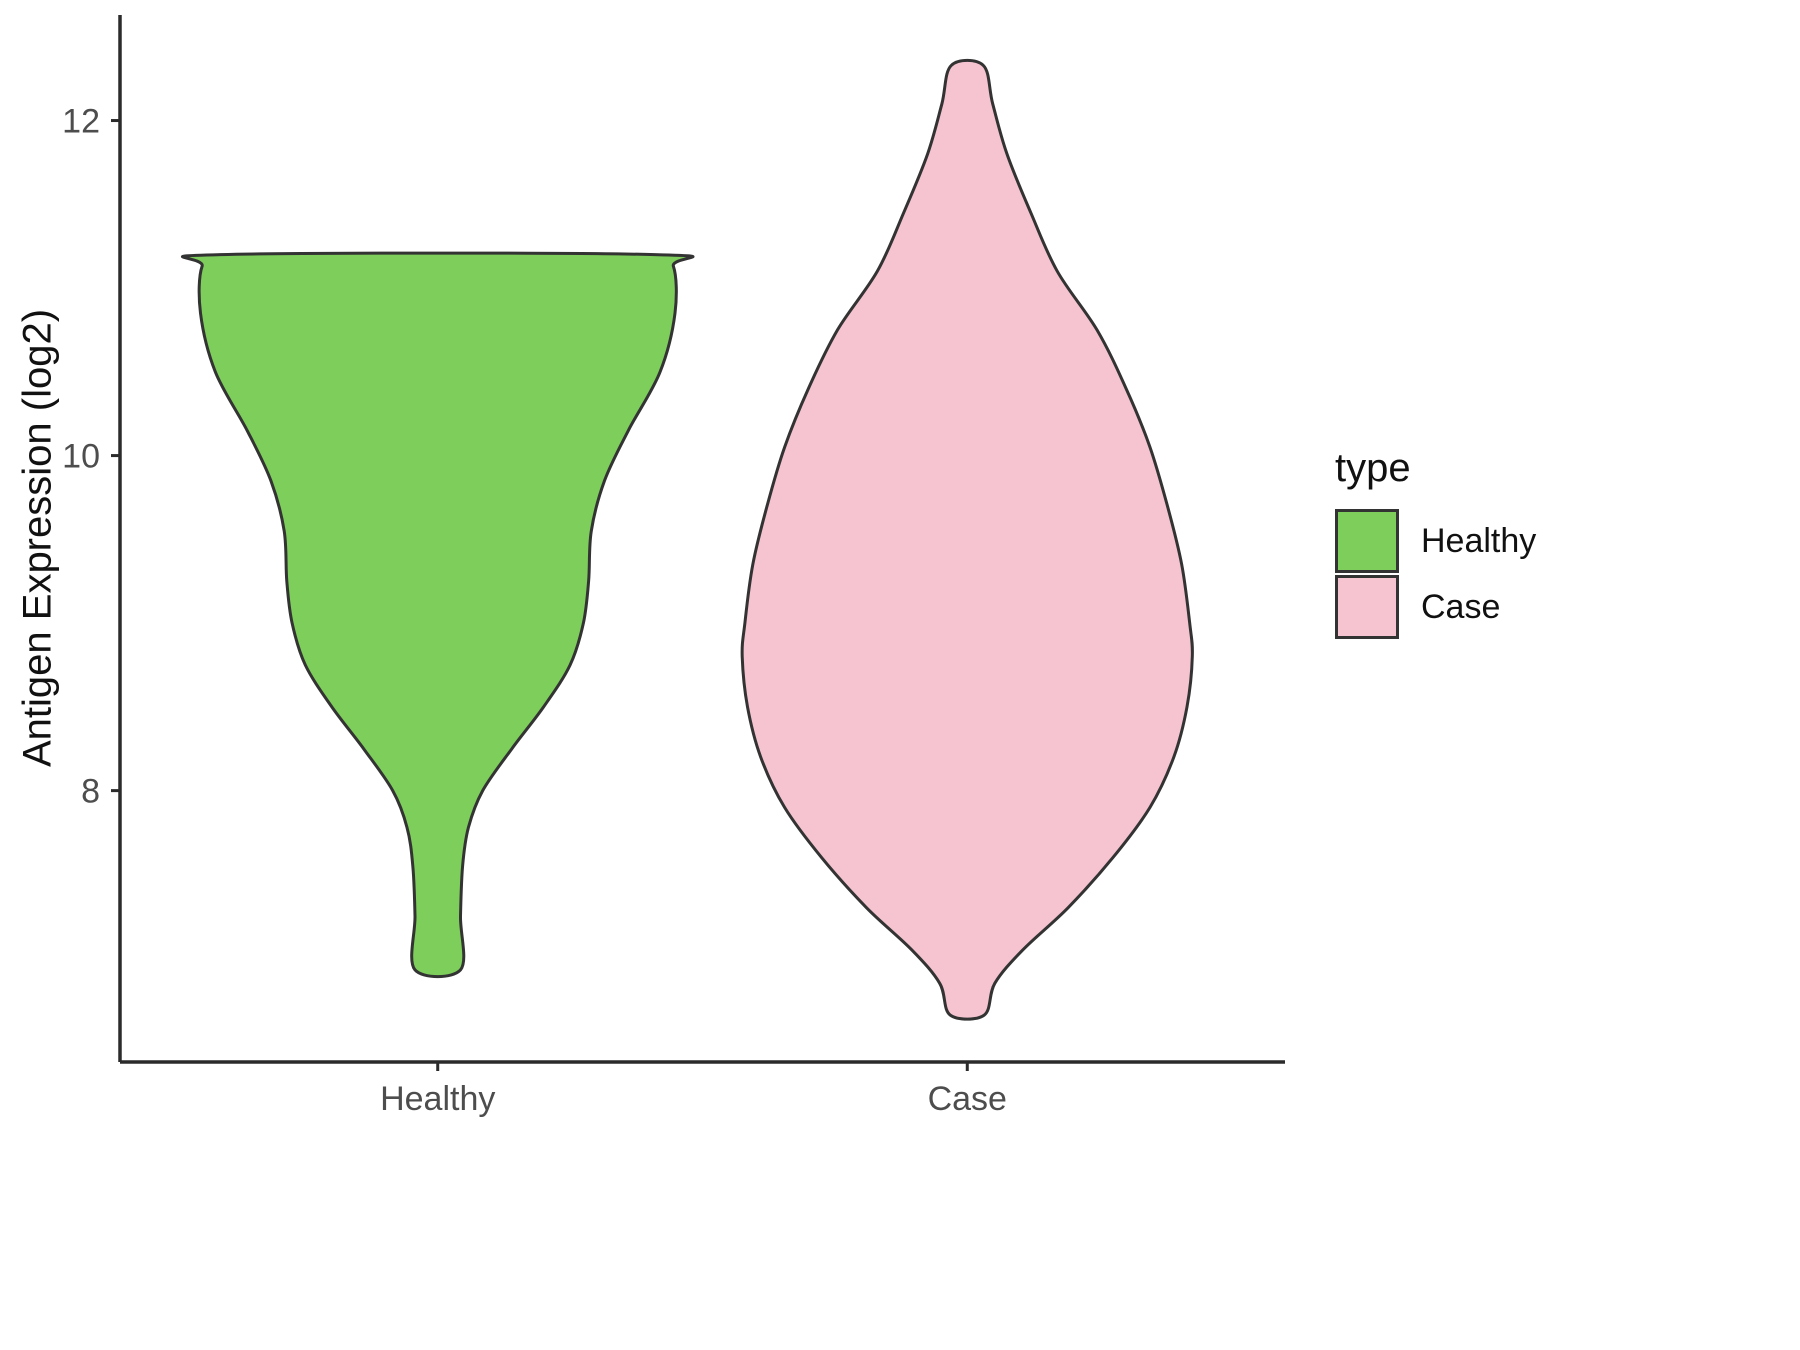 The image size is (1800, 1350). Describe the element at coordinates (90, 792) in the screenshot. I see `y-tick-label-8: 8` at that location.